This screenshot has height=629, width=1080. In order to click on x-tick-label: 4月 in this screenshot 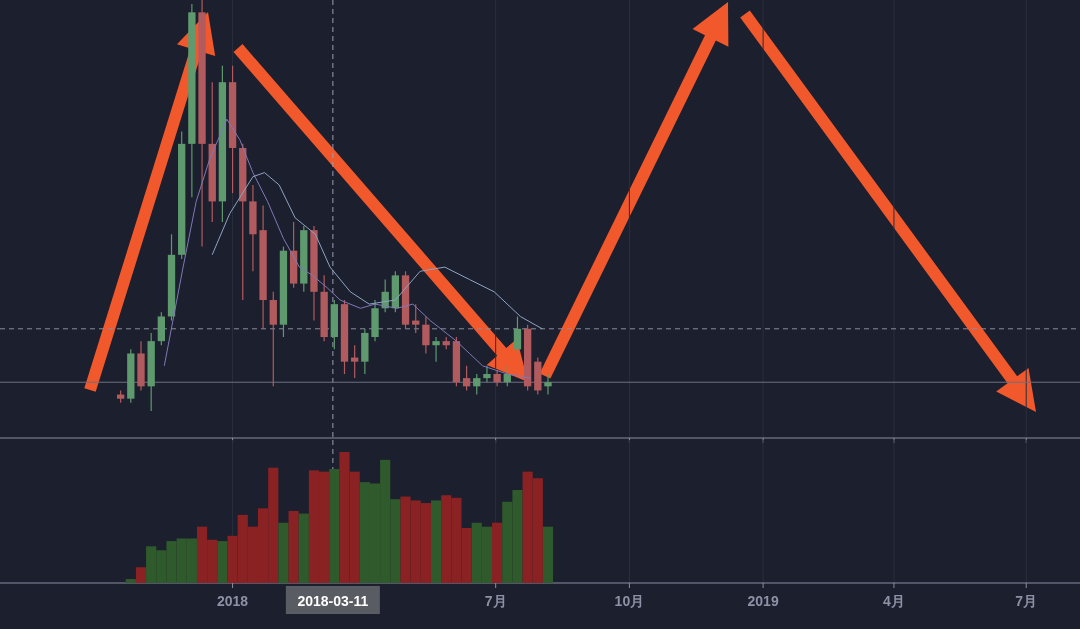, I will do `click(894, 601)`.